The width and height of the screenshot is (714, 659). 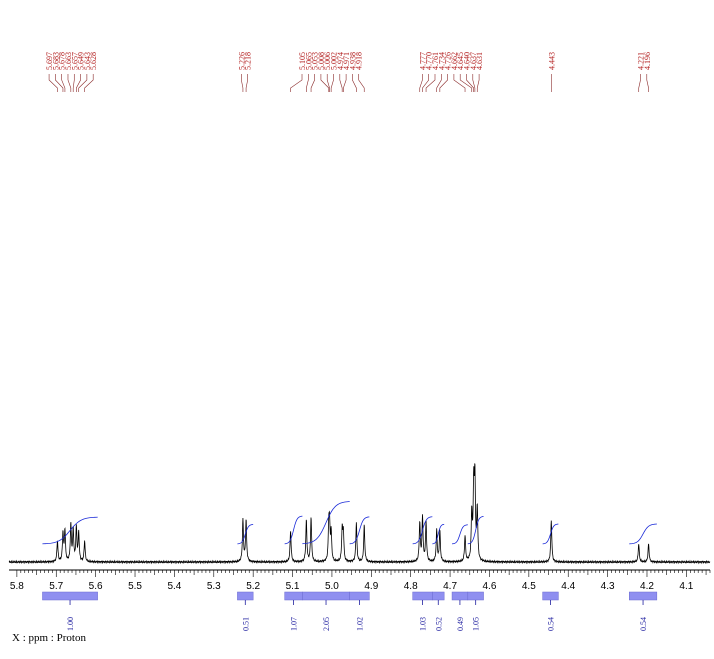 I want to click on peak-label: 4.221, so click(x=640, y=61).